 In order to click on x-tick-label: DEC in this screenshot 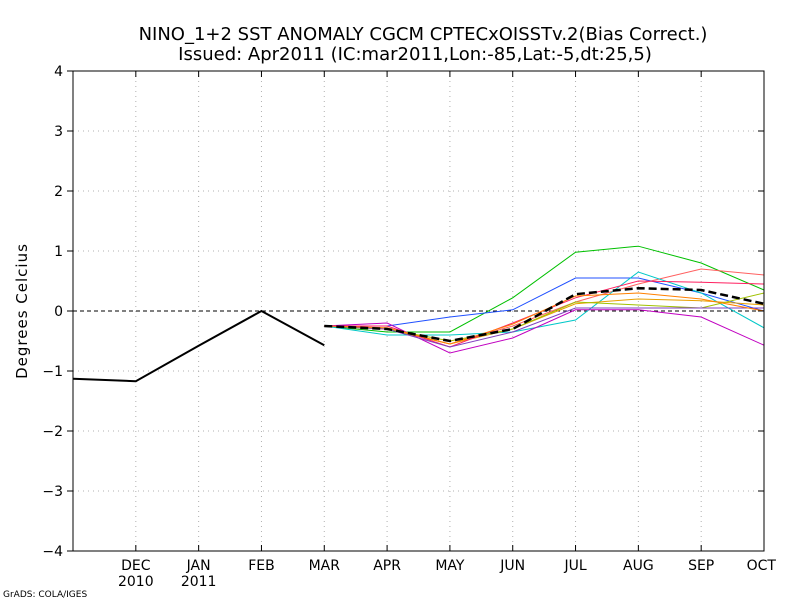, I will do `click(136, 566)`.